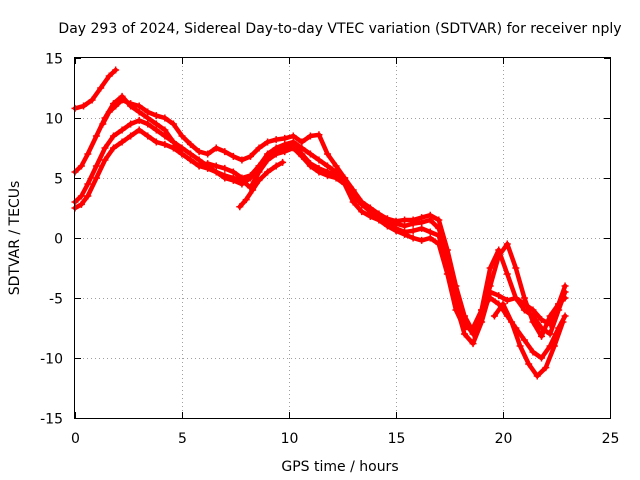 The height and width of the screenshot is (480, 640). Describe the element at coordinates (15, 238) in the screenshot. I see `y-axis-label: SDTVAR / TECUs` at that location.